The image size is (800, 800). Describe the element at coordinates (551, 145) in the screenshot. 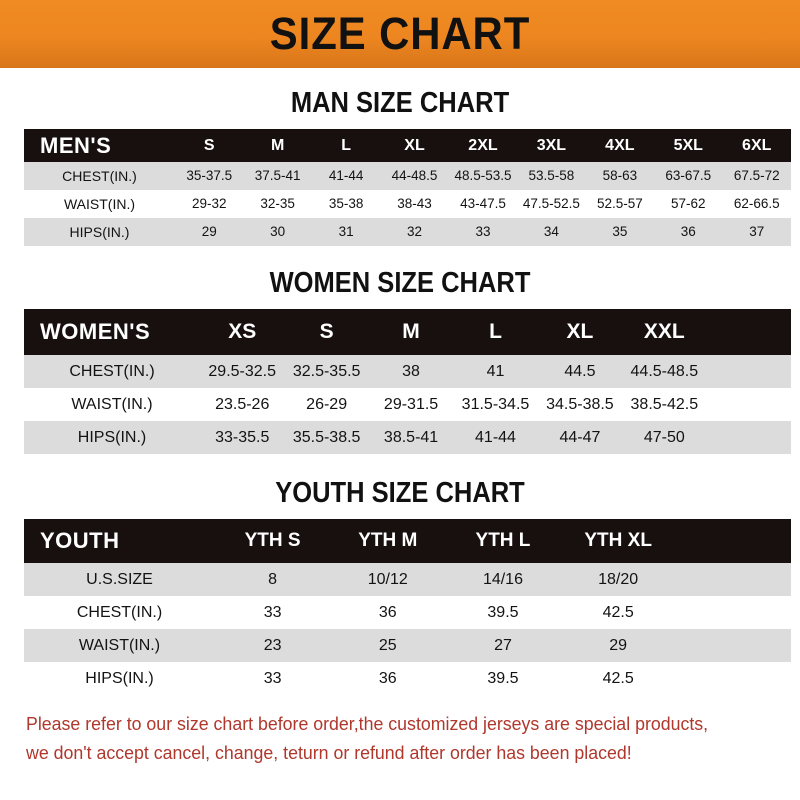

I see `men-size-header-6: 3XL` at that location.